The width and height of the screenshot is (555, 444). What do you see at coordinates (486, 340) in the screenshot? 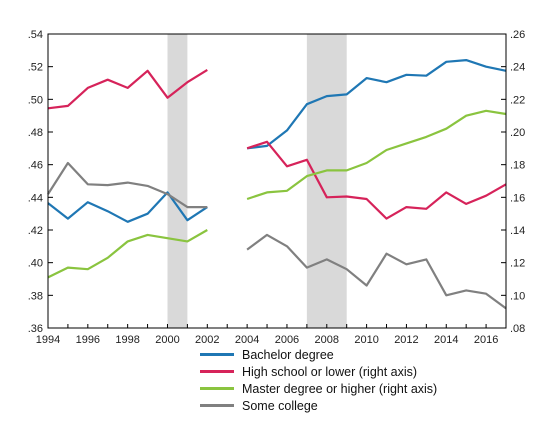
I see `x-tick-label: 2016` at bounding box center [486, 340].